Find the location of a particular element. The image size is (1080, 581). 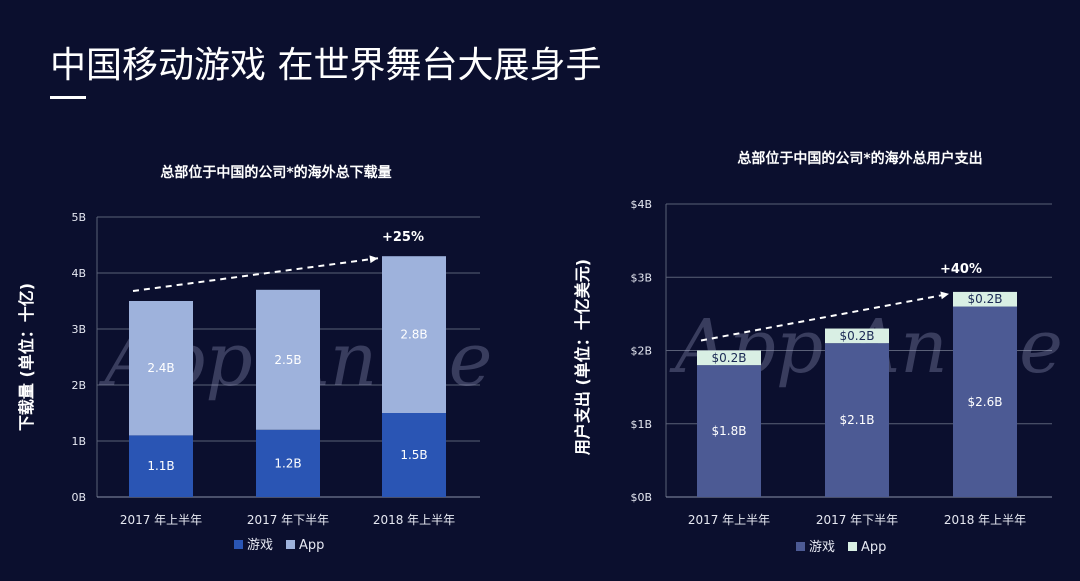

y-tick-label: 1B is located at coordinates (78, 441).